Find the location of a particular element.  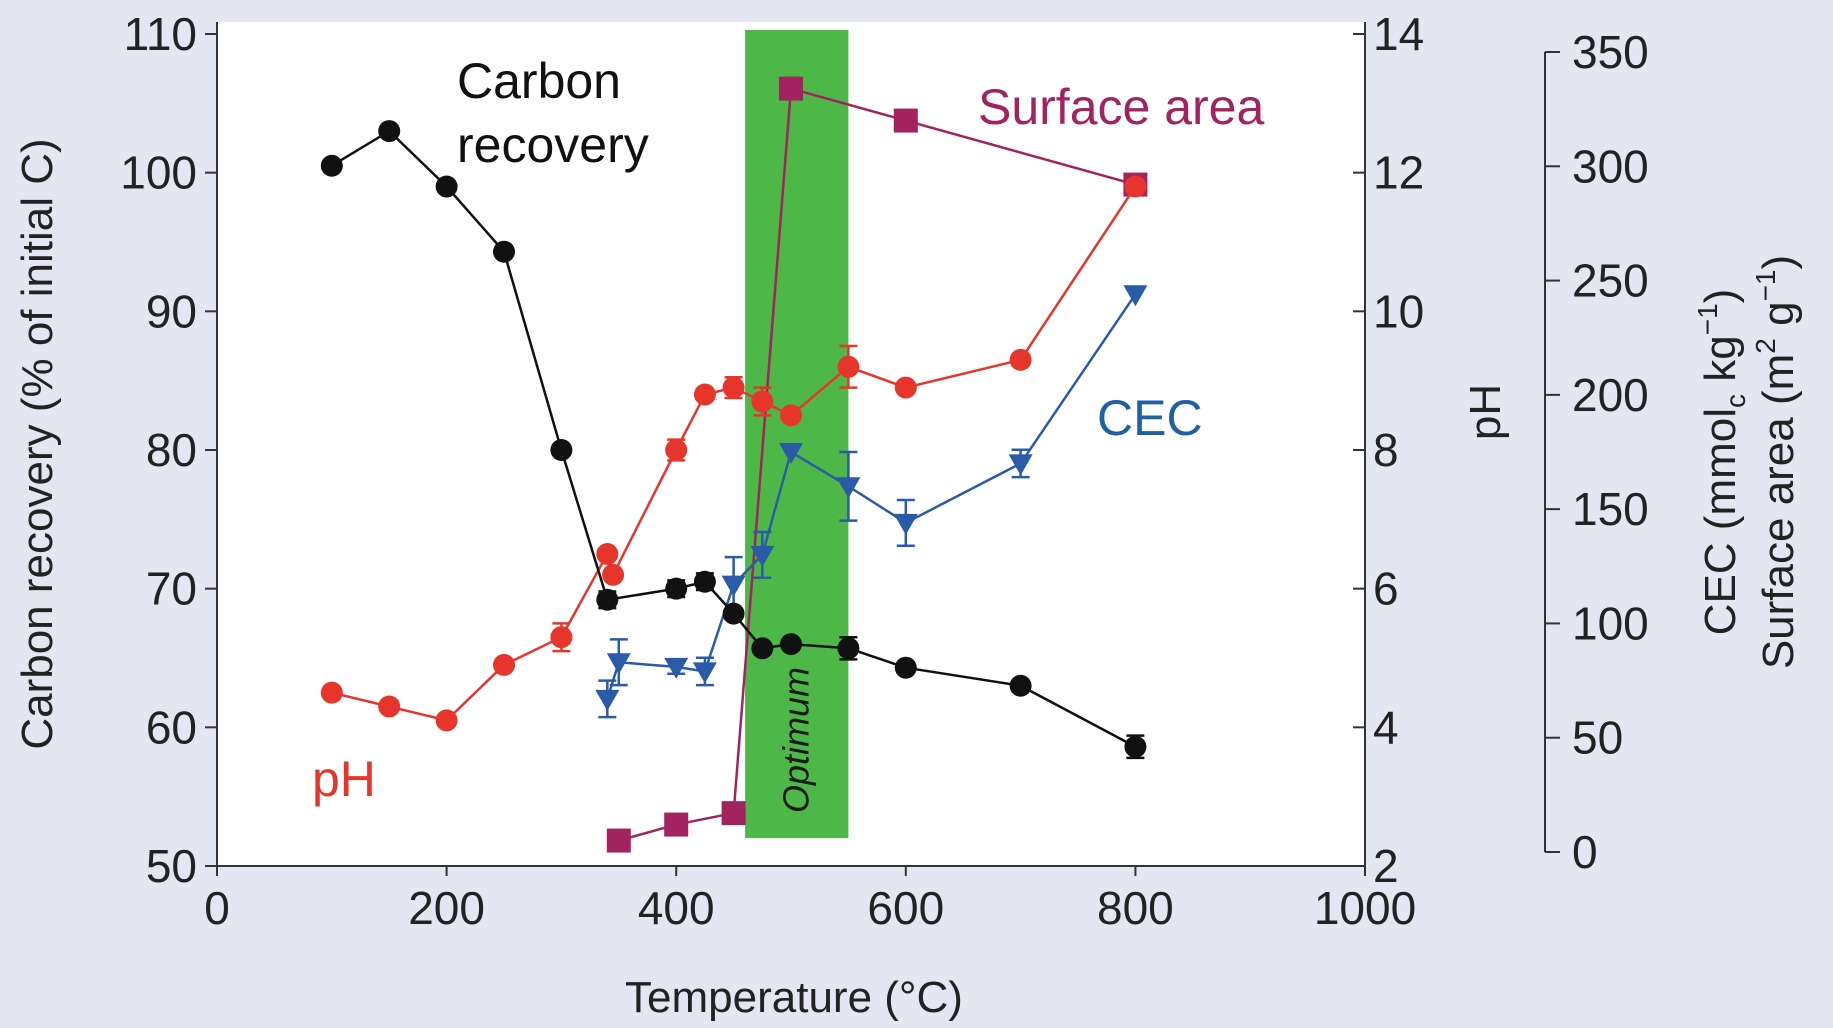

x-tick-label: 600 is located at coordinates (905, 908).